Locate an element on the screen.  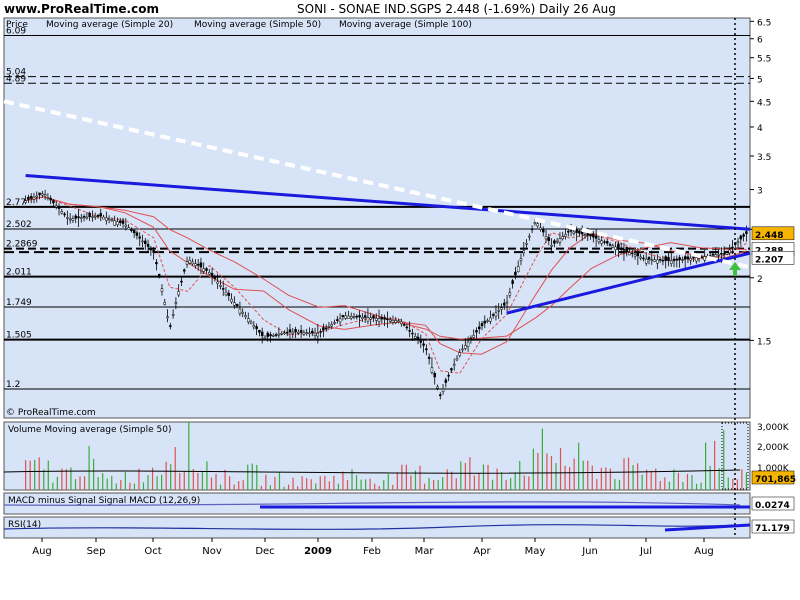
x-tick-label: Aug is located at coordinates (704, 551).